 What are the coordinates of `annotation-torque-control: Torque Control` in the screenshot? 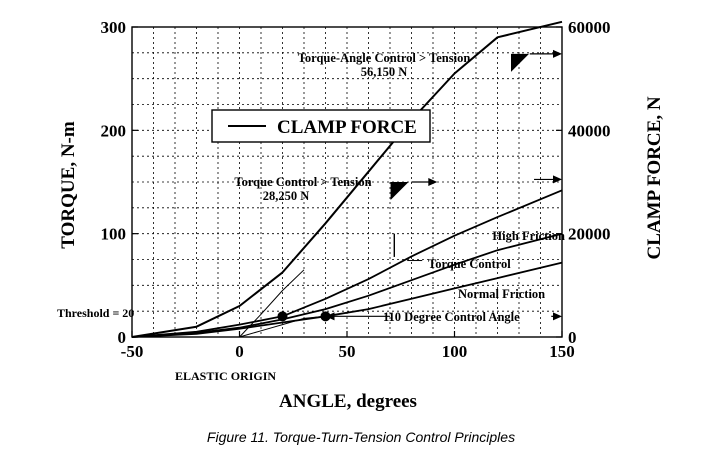 It's located at (469, 264).